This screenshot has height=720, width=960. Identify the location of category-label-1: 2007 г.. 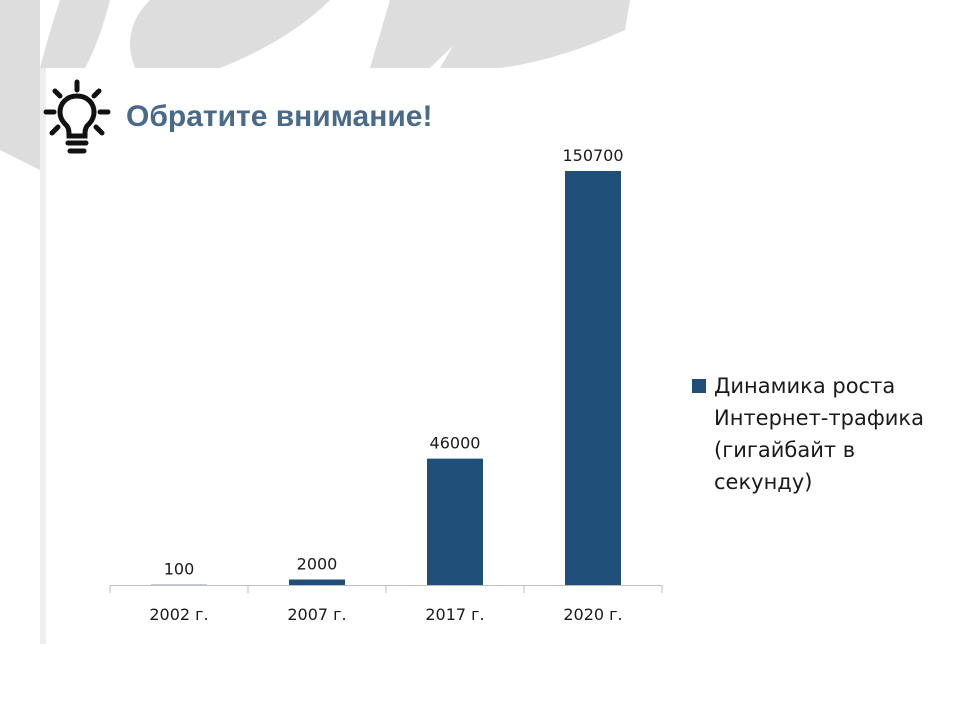
(316, 614).